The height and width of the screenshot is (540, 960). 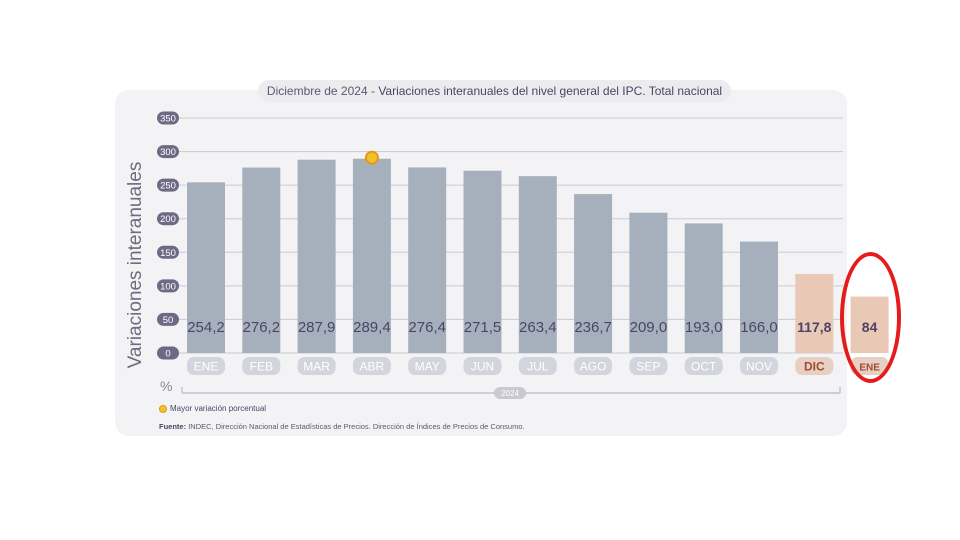 I want to click on y-tick-label: 100, so click(x=168, y=286).